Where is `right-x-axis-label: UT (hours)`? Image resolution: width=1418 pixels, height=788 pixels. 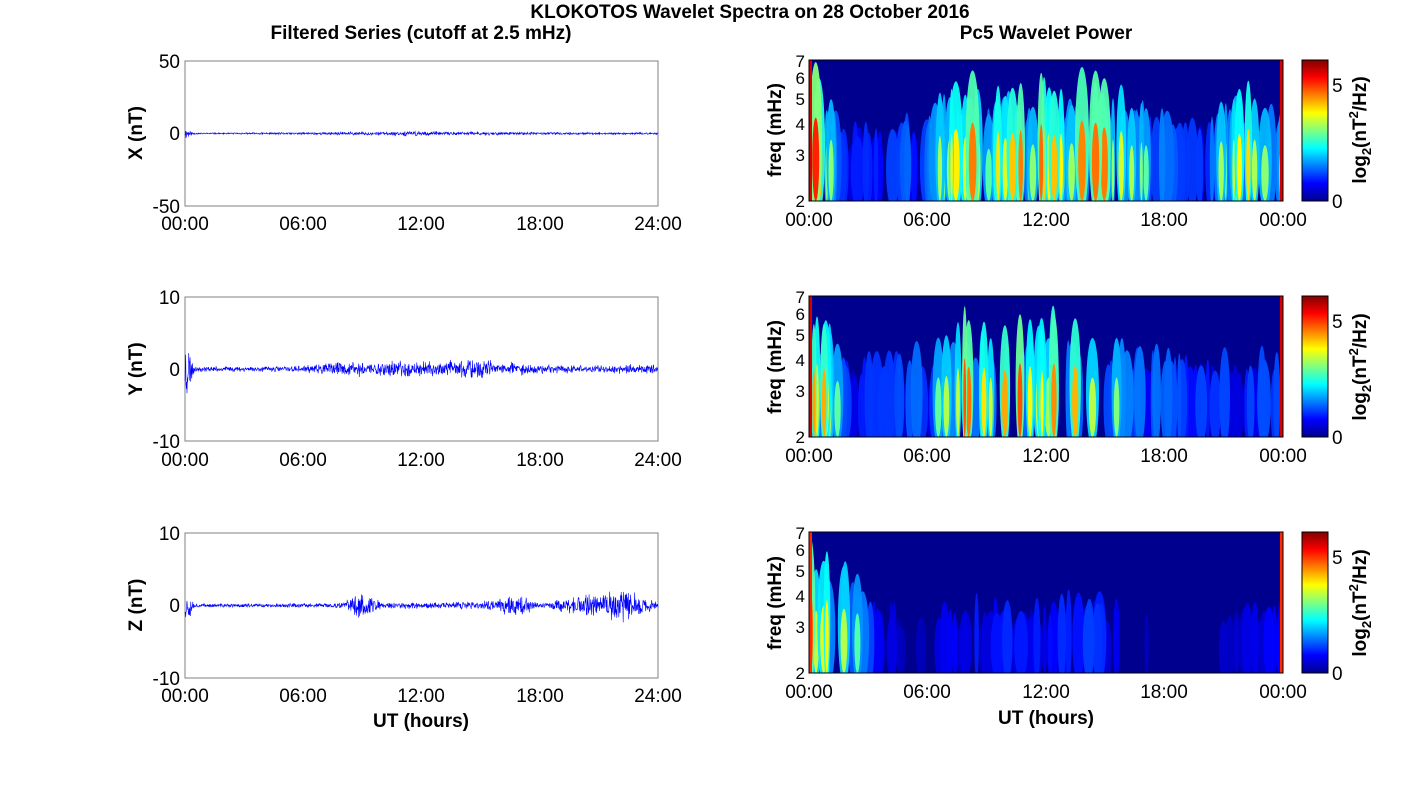 right-x-axis-label: UT (hours) is located at coordinates (1046, 718).